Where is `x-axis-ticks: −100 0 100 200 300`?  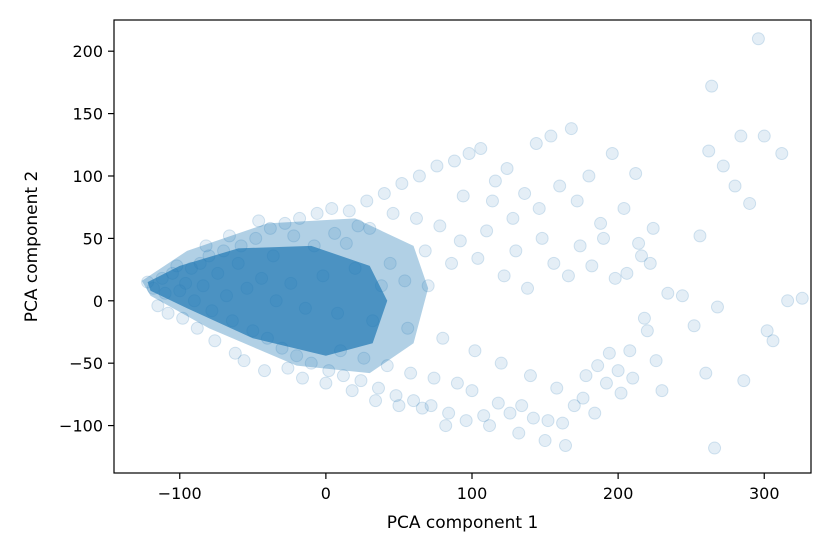
x-axis-ticks: −100 0 100 200 300 is located at coordinates (469, 488).